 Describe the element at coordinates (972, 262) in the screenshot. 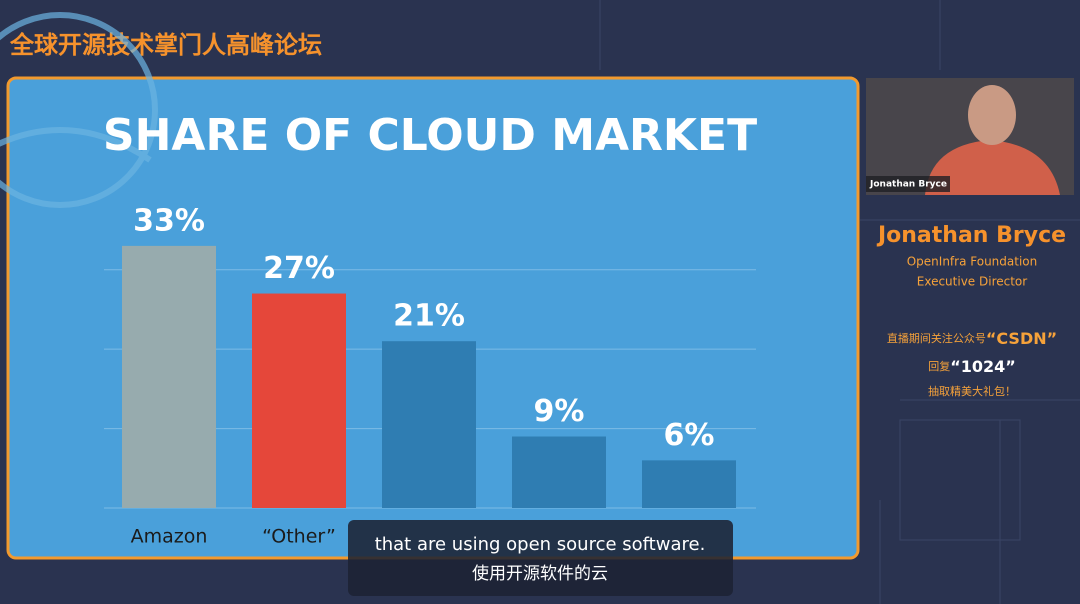

I see `speaker-organization: OpenInfra Foundation` at that location.